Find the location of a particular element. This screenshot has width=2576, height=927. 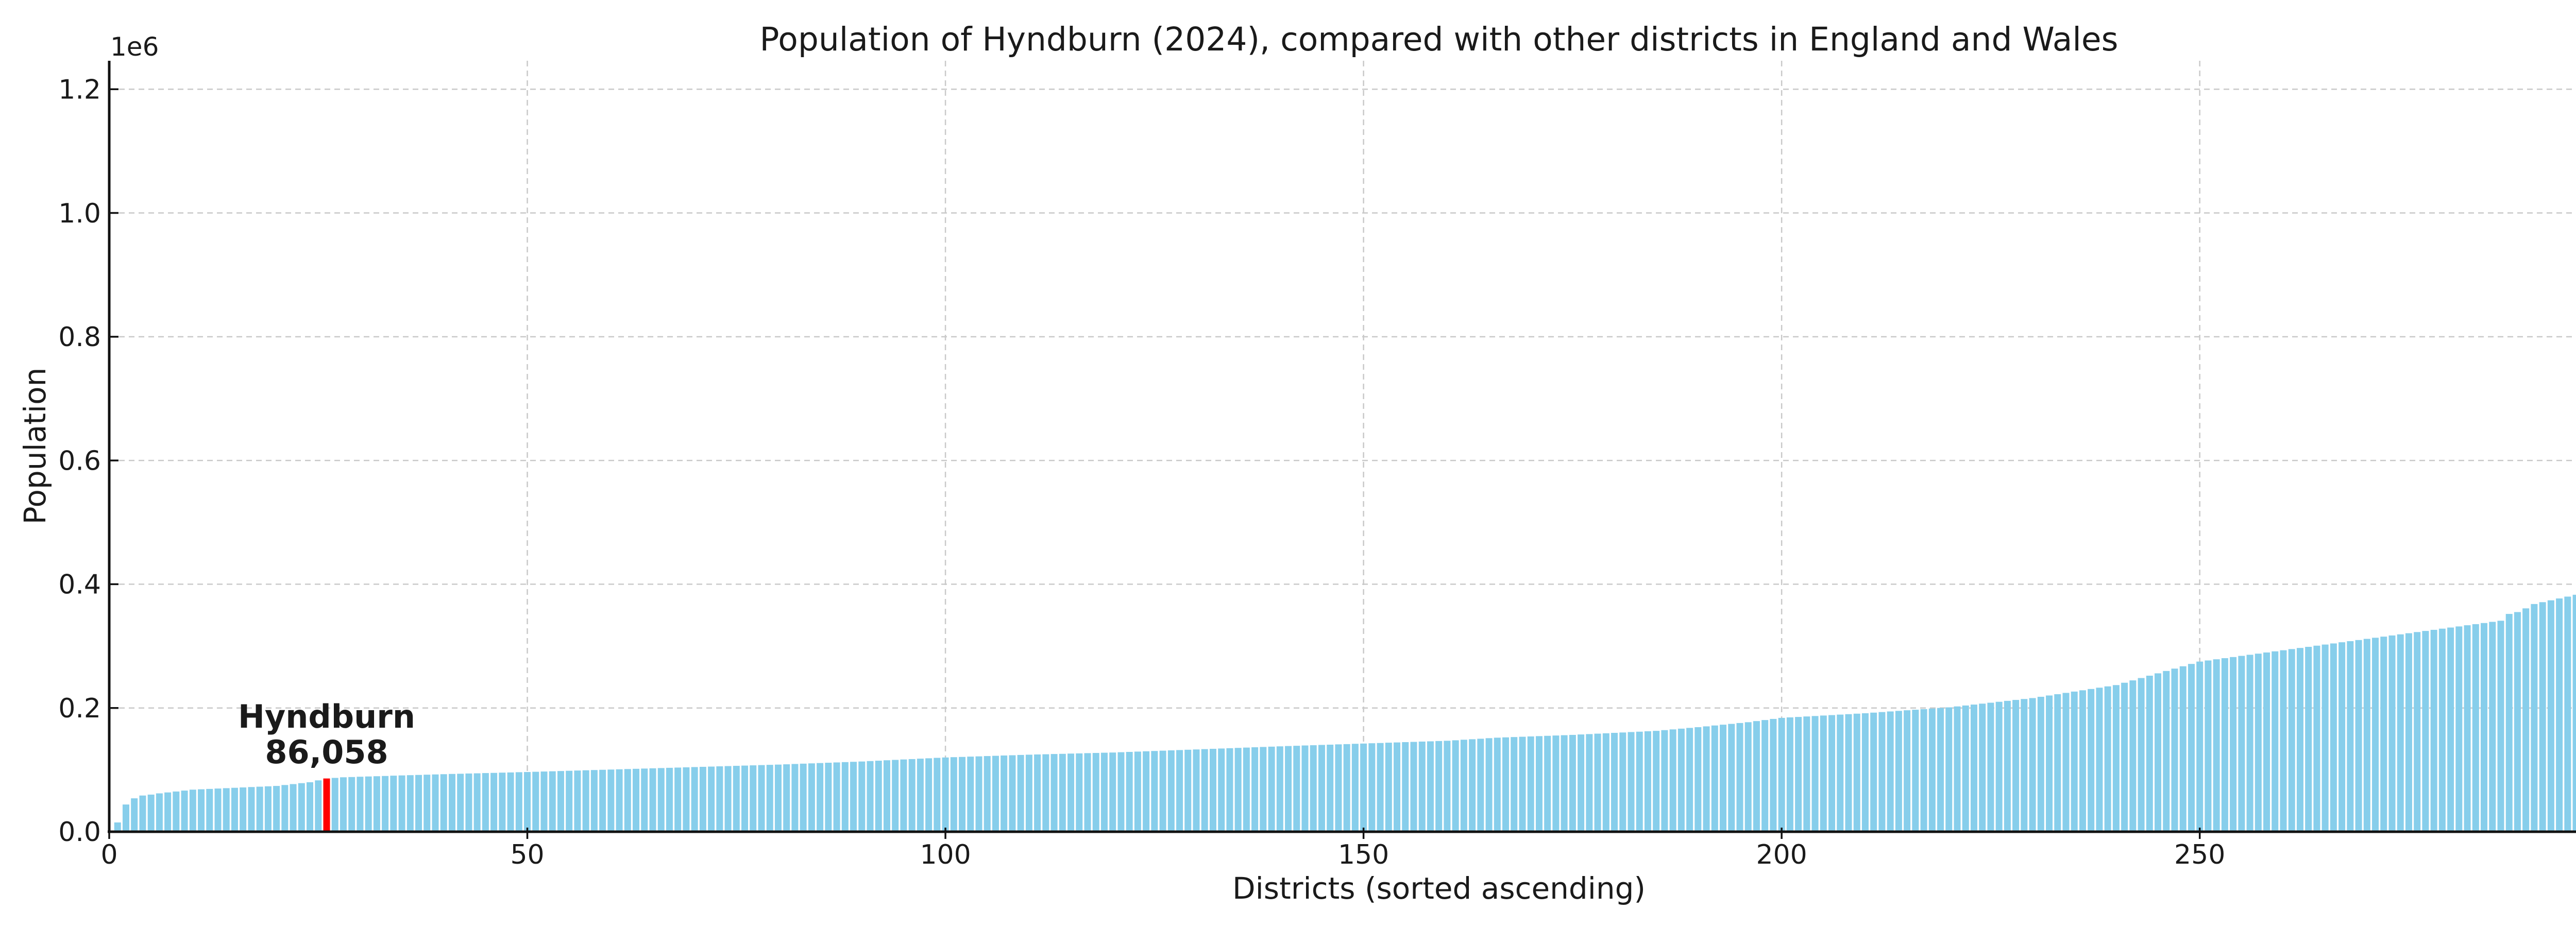

x-tick-label: 250 is located at coordinates (2199, 855).